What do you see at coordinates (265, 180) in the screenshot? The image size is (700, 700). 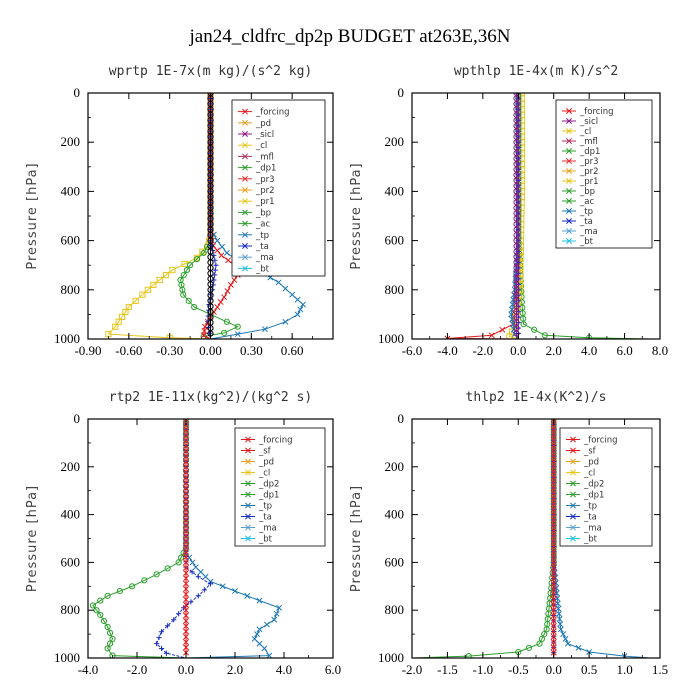 I see `legend-label: _pr3` at bounding box center [265, 180].